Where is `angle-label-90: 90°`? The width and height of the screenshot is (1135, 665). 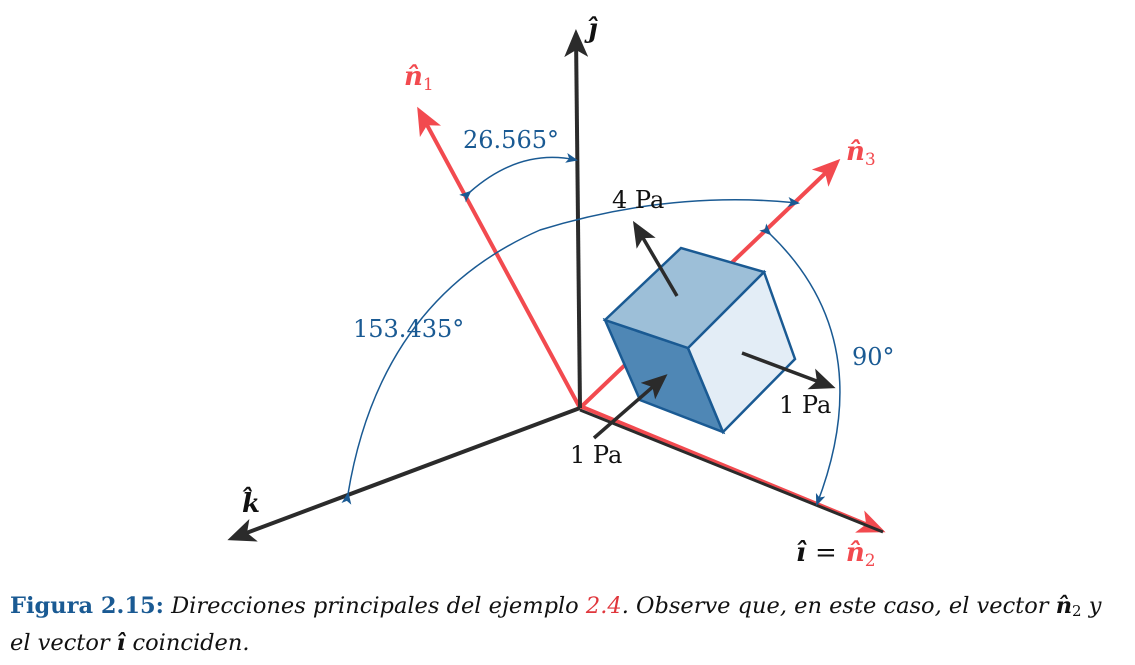 angle-label-90: 90° is located at coordinates (873, 357).